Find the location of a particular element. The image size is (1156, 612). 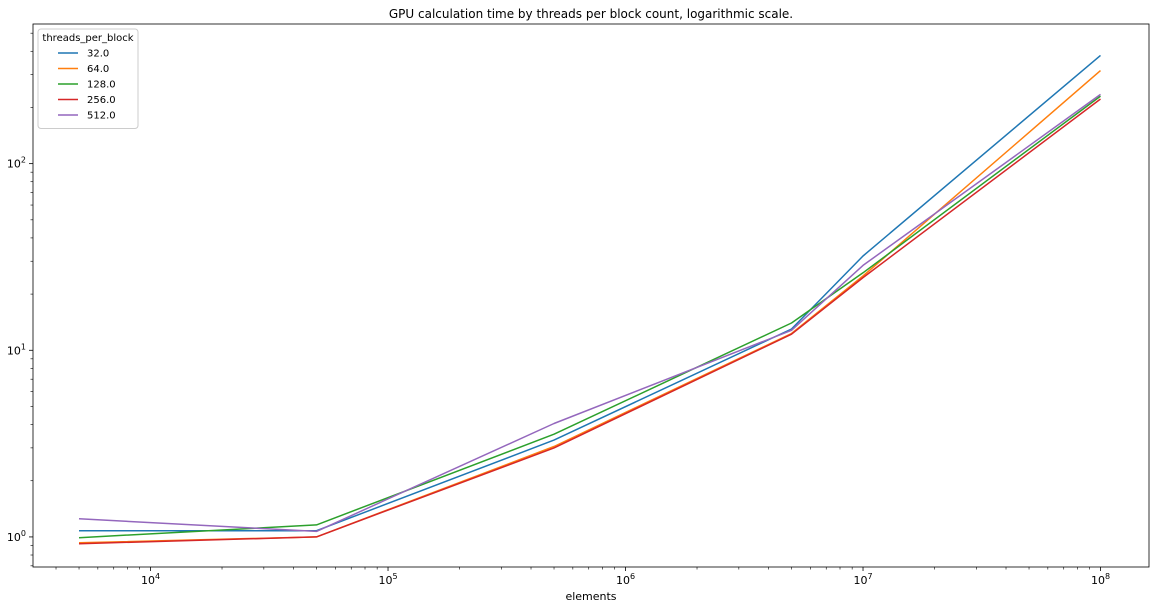

x-tick-label: 10⁴ is located at coordinates (150, 579).